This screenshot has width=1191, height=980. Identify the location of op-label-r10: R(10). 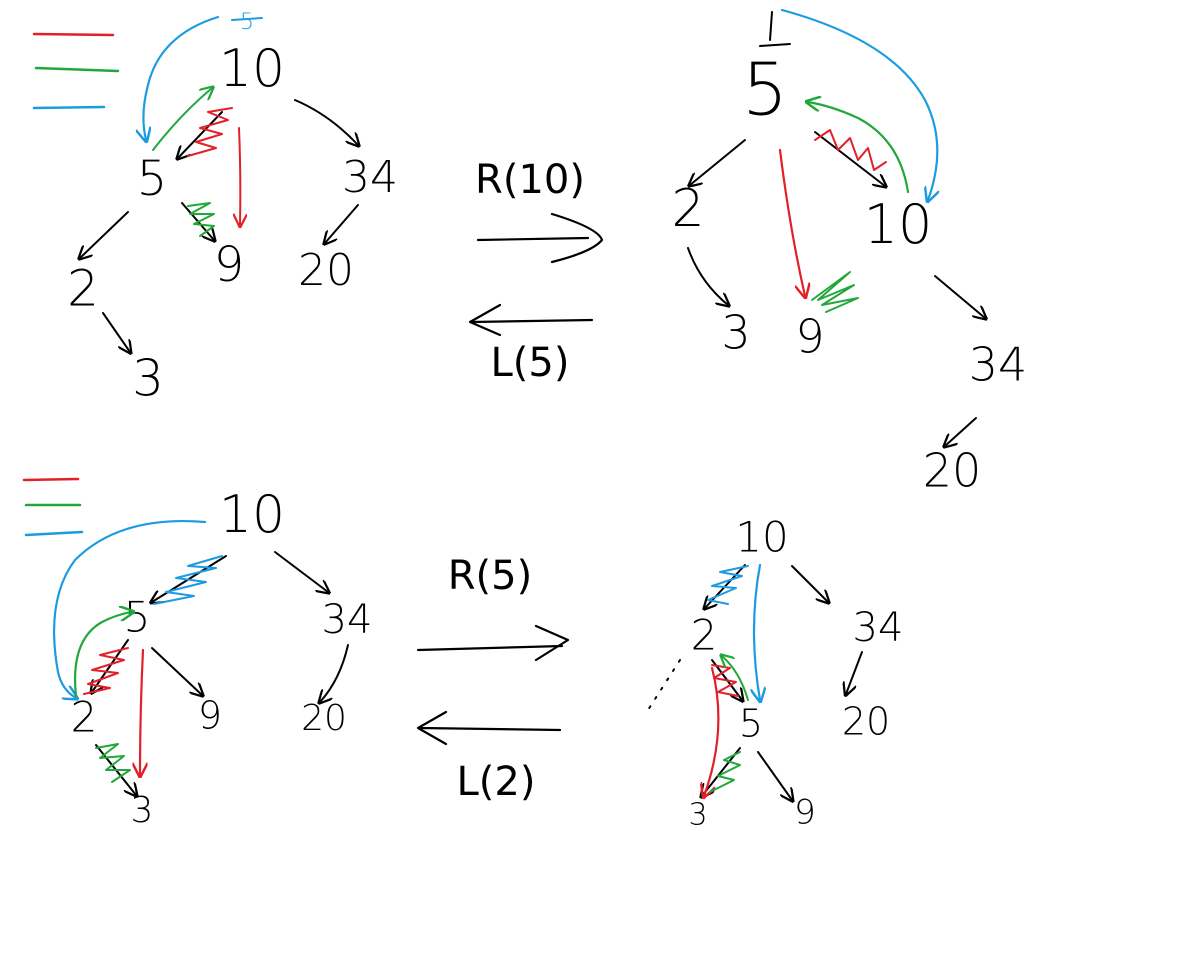
(530, 180).